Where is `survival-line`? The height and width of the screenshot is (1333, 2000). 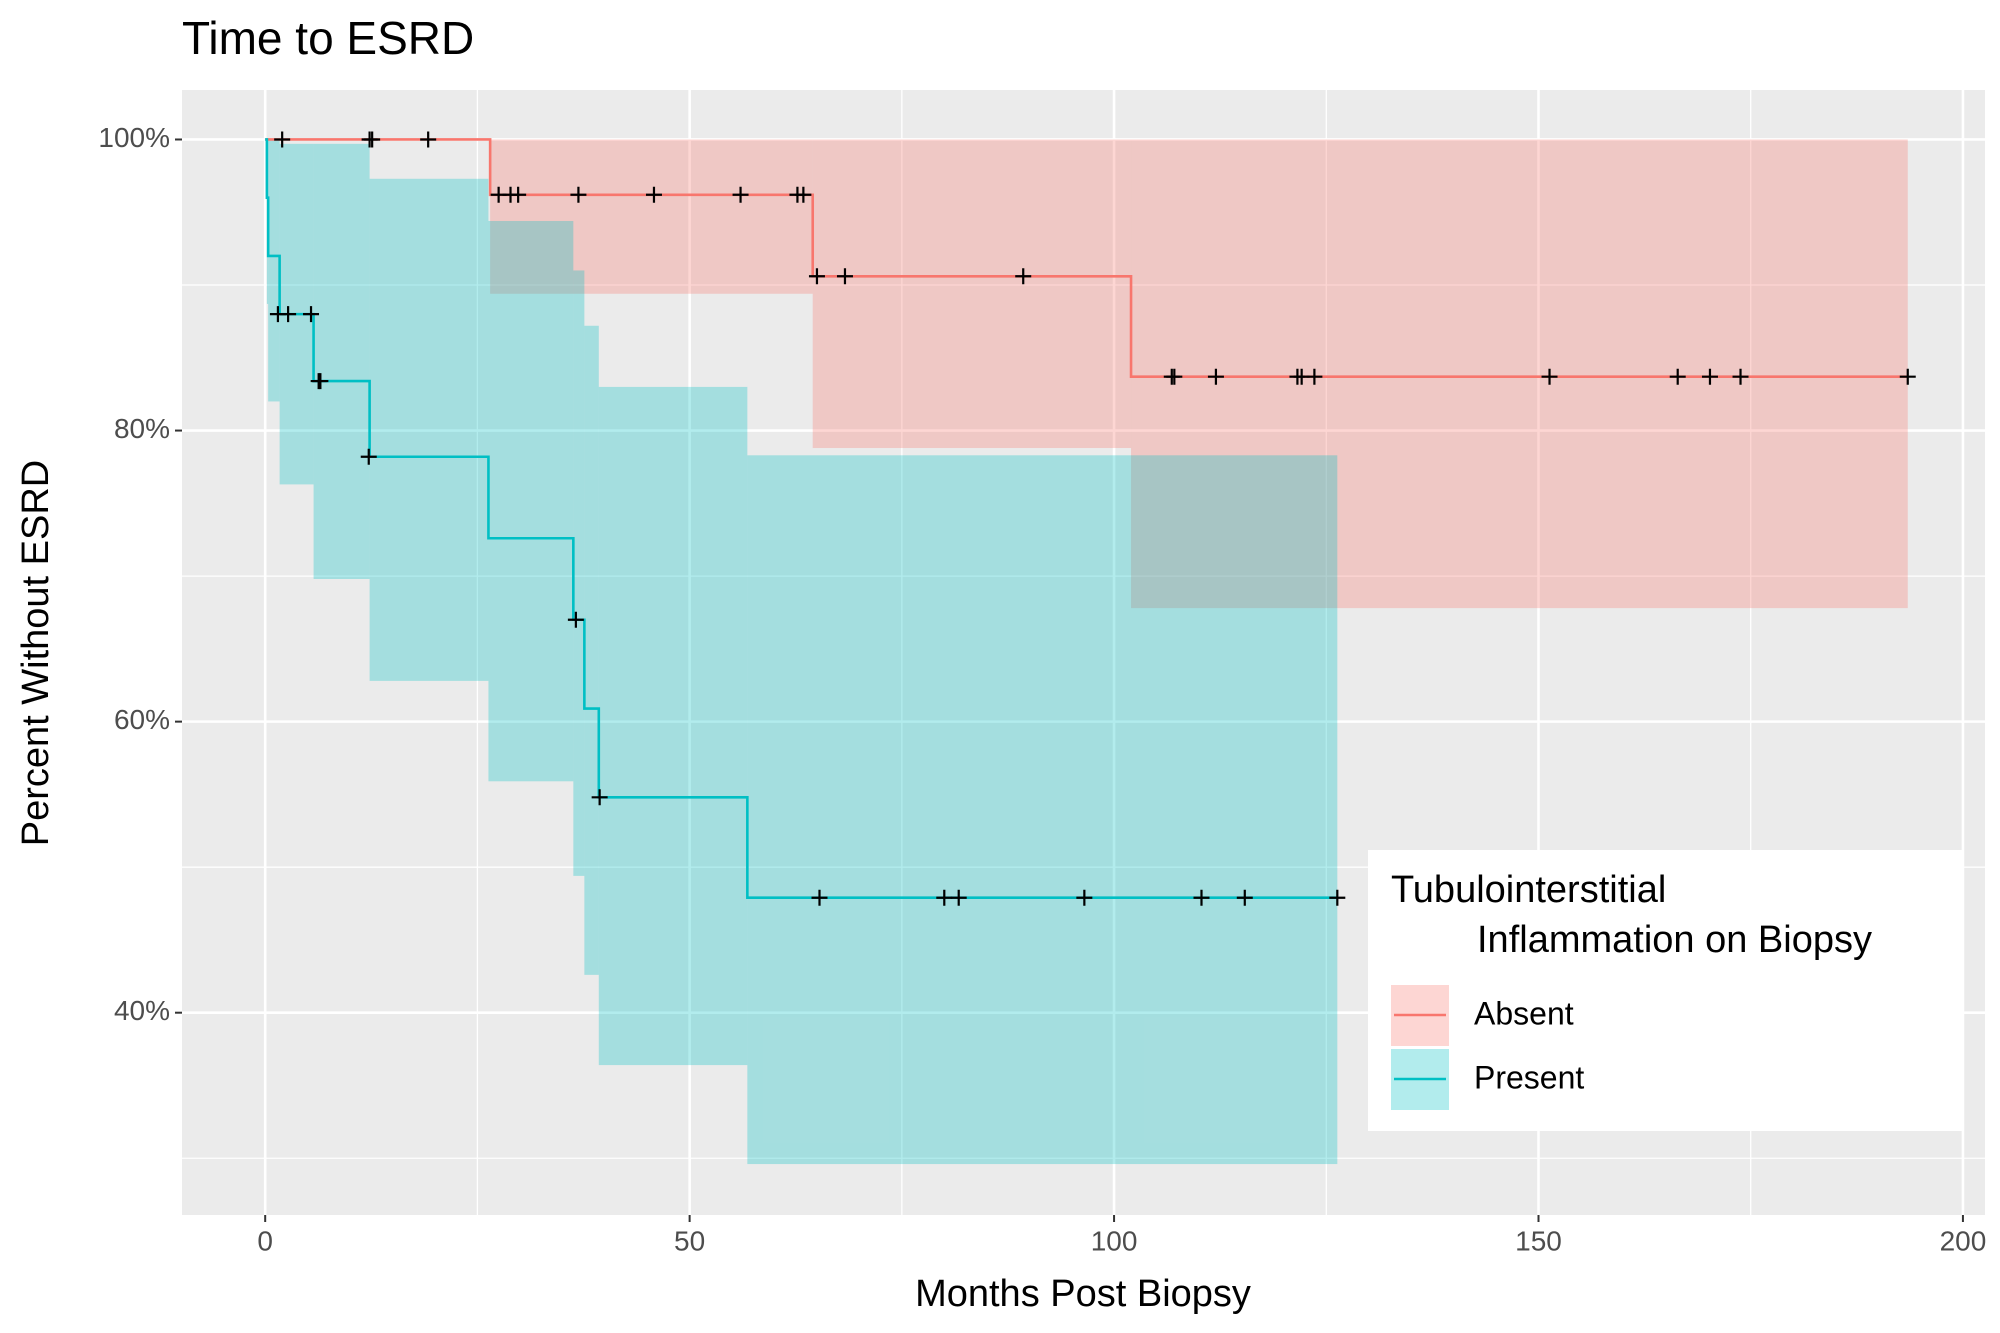
survival-line is located at coordinates (1086, 258).